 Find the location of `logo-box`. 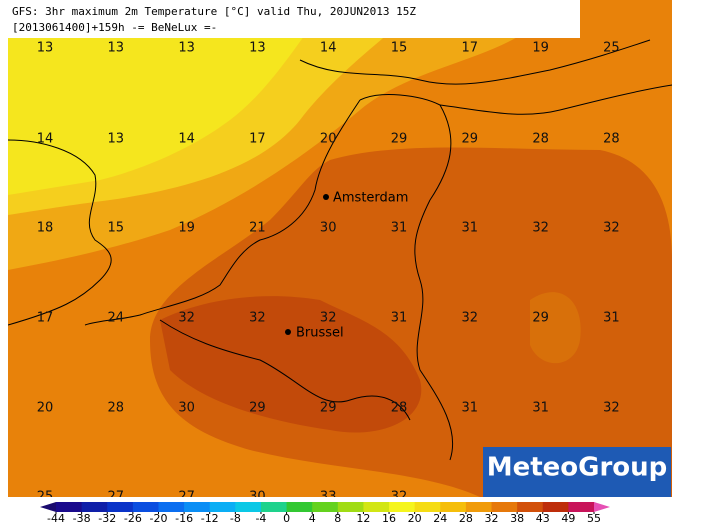

logo-box is located at coordinates (577, 472).